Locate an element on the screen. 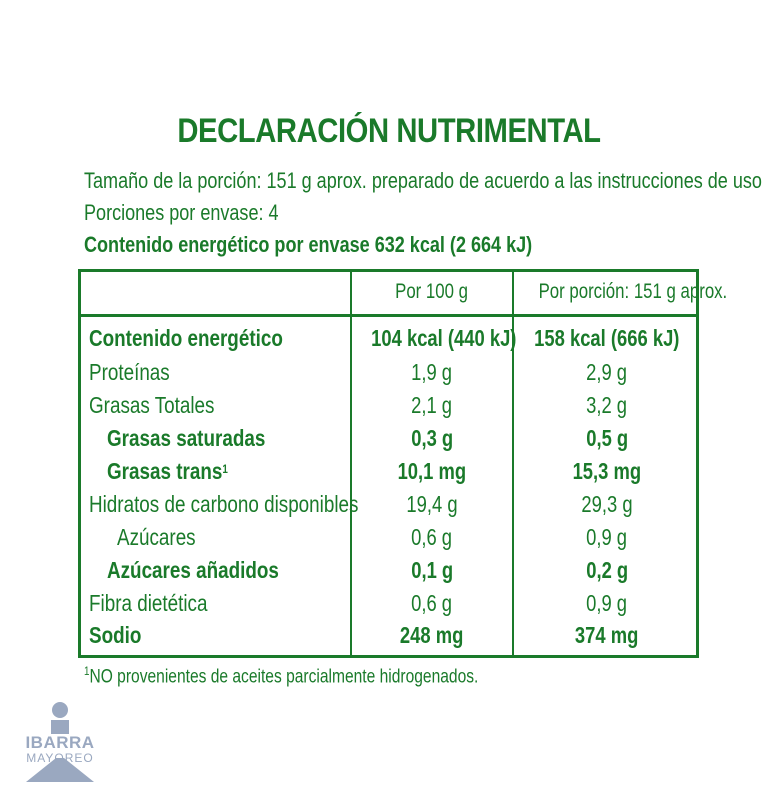 Image resolution: width=778 pixels, height=800 pixels. label-title: DECLARACIÓN NUTRIMENTAL is located at coordinates (389, 131).